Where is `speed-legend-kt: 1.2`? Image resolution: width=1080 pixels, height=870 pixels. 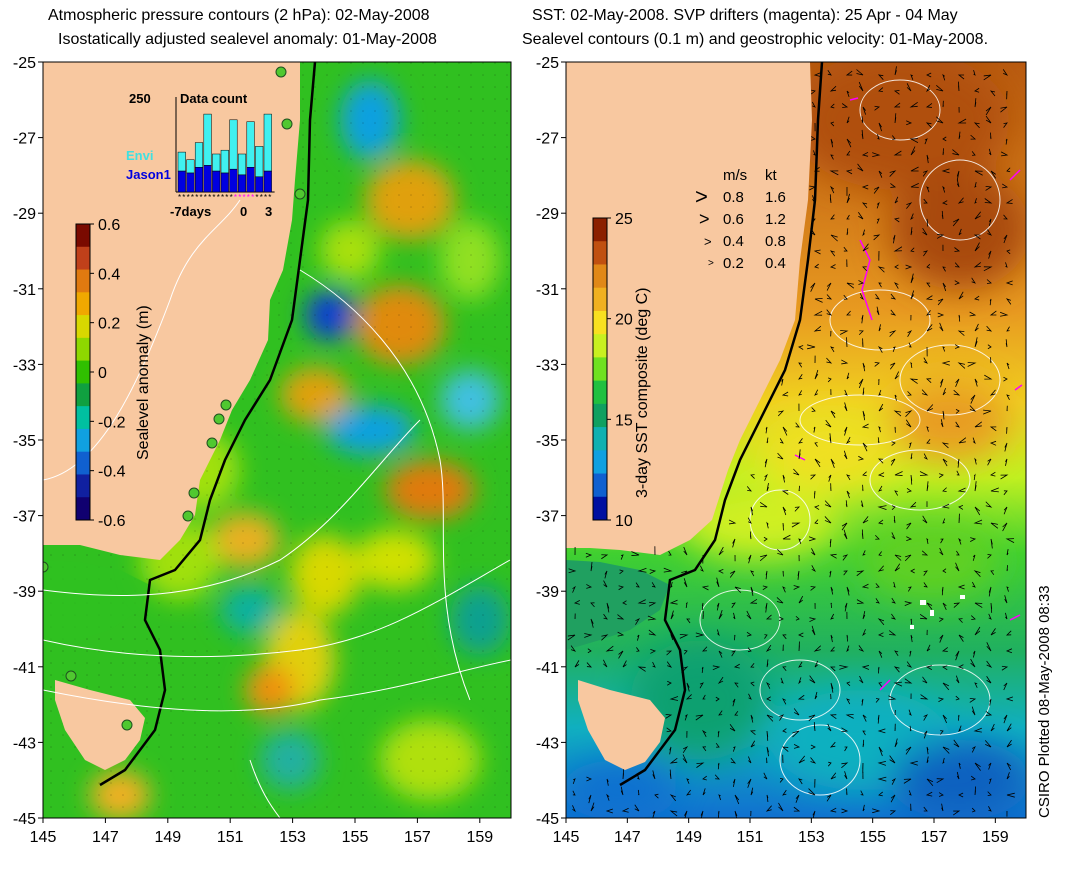 speed-legend-kt: 1.2 is located at coordinates (775, 219).